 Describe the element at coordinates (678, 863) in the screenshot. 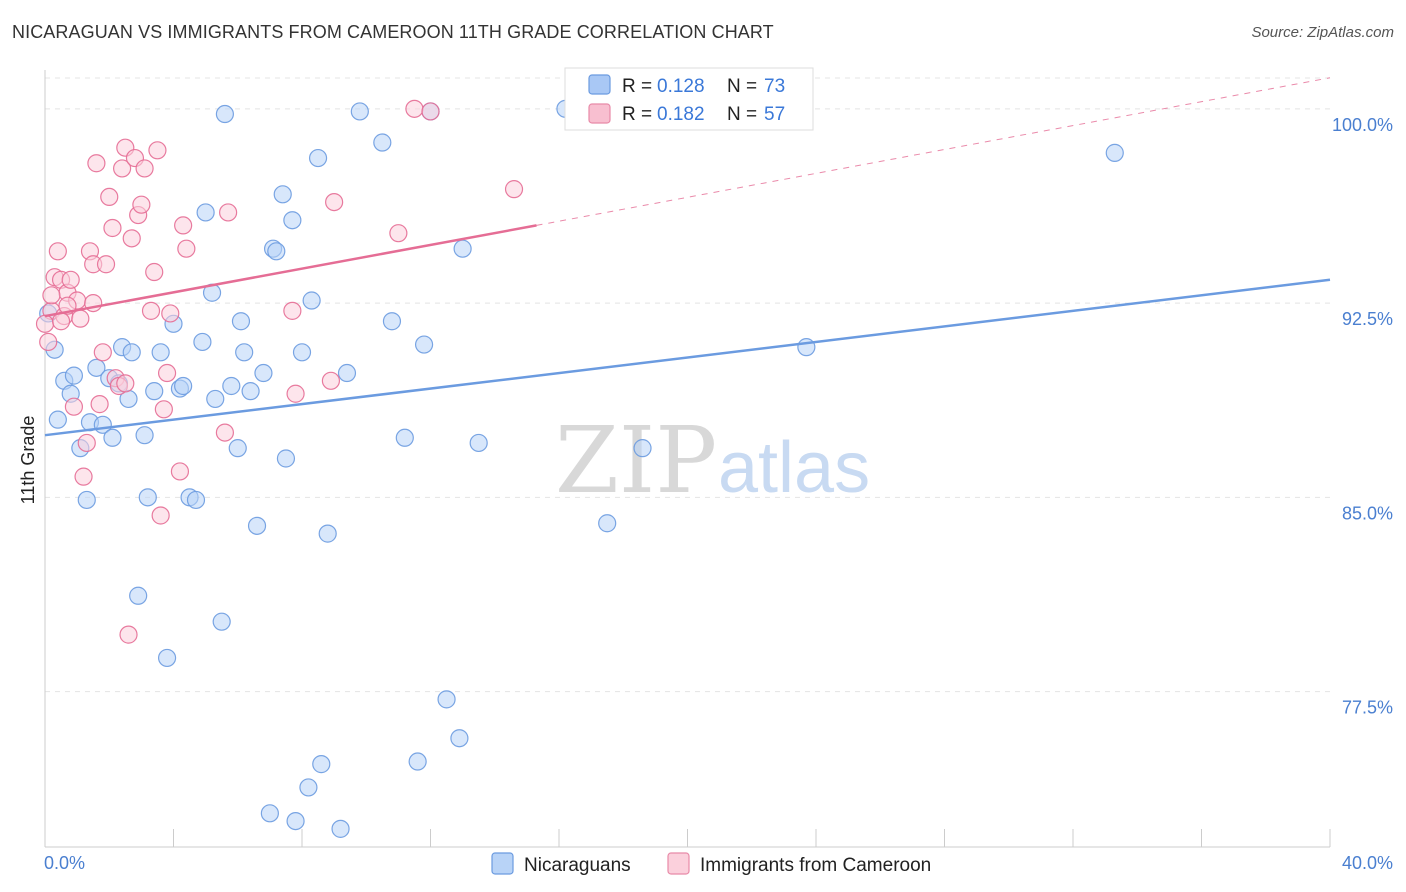

I see `bottom-legend-swatch-cameroon` at that location.